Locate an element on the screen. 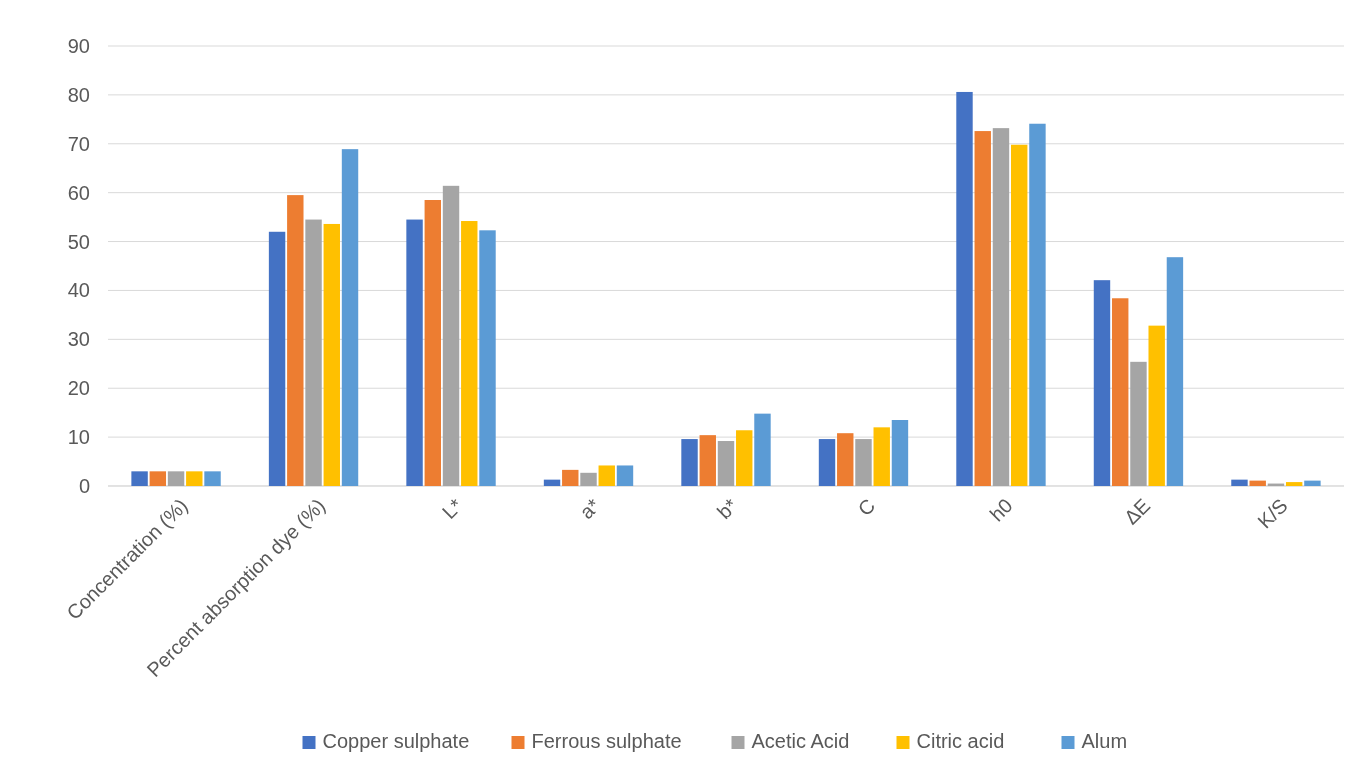 This screenshot has height=765, width=1362. y-tick-label: 50 is located at coordinates (78, 241).